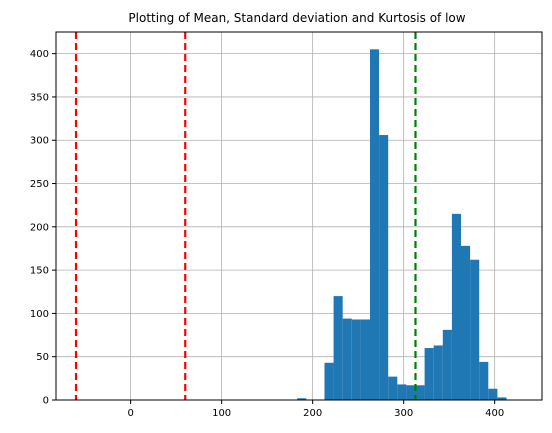 This screenshot has width=552, height=433. Describe the element at coordinates (39, 54) in the screenshot. I see `y-tick-label: 400` at that location.